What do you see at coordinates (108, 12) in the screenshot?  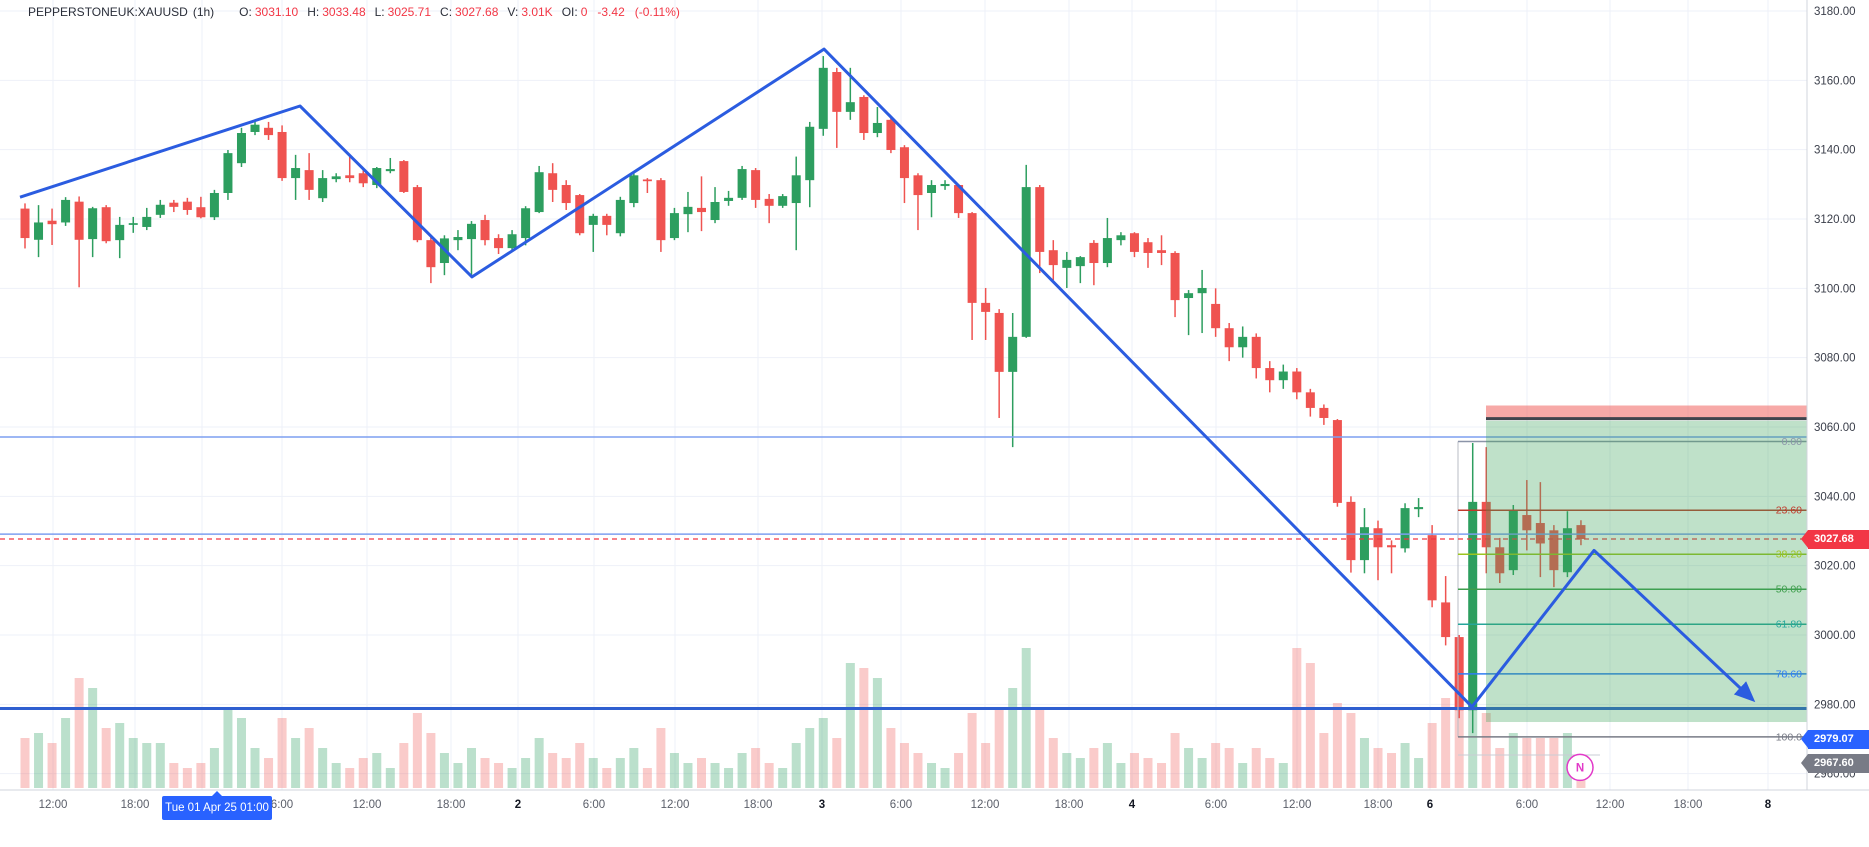 I see `symbol-title: PEPPERSTONEUK:XAUUSD` at bounding box center [108, 12].